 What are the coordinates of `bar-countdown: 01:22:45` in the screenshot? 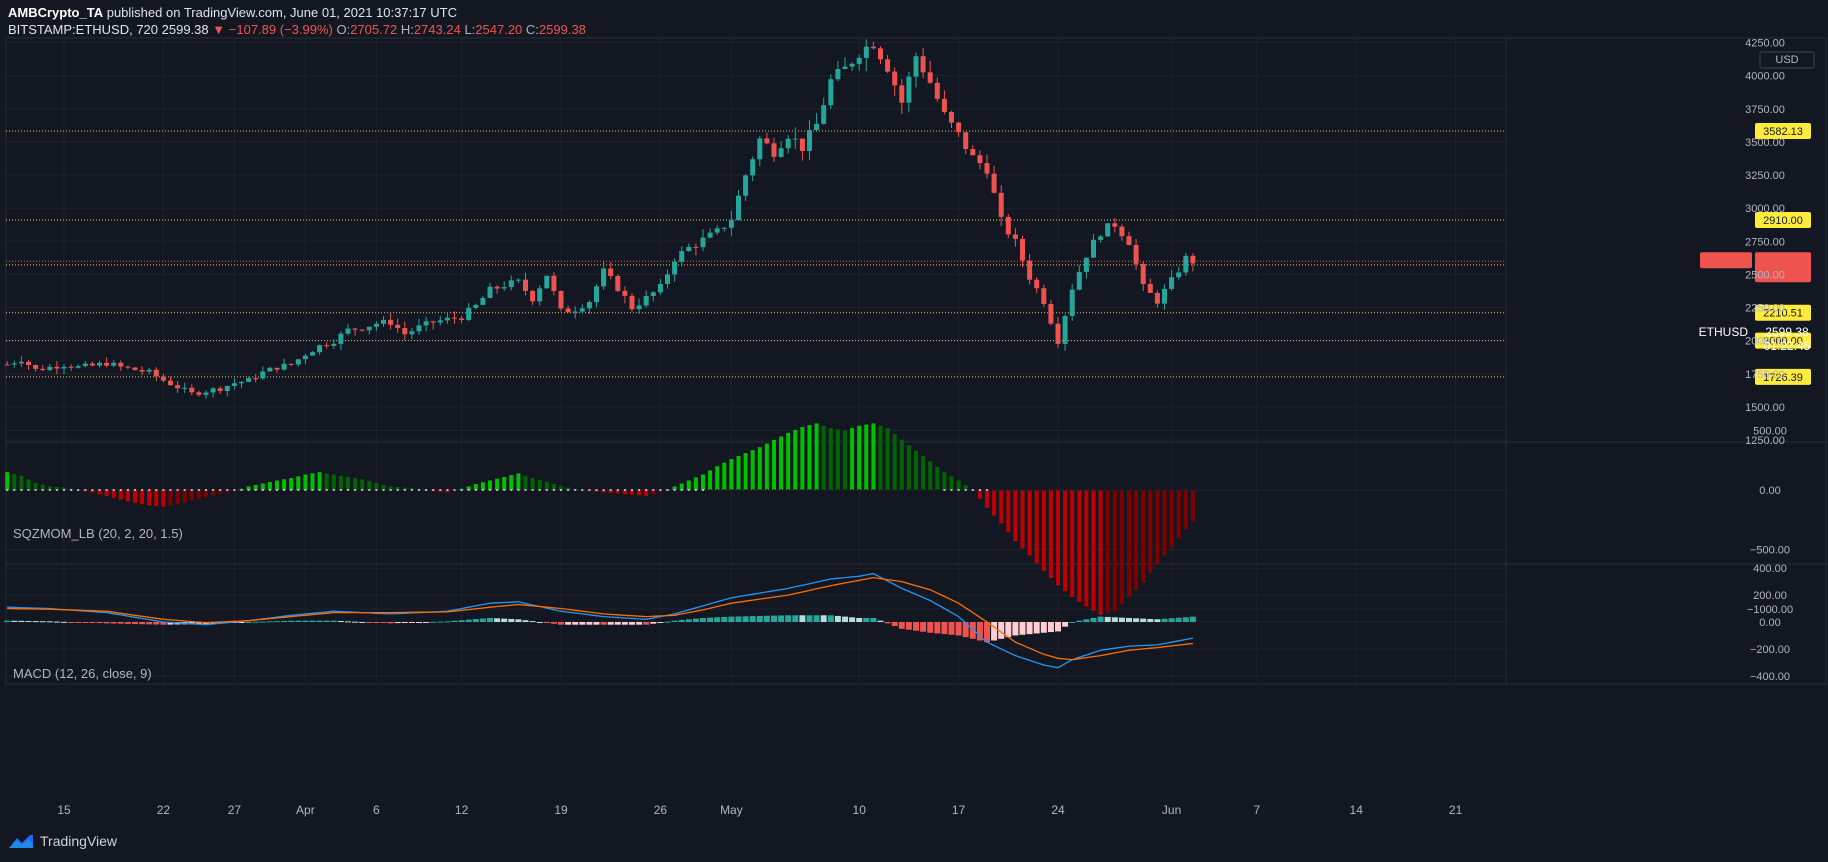 It's located at (1787, 346).